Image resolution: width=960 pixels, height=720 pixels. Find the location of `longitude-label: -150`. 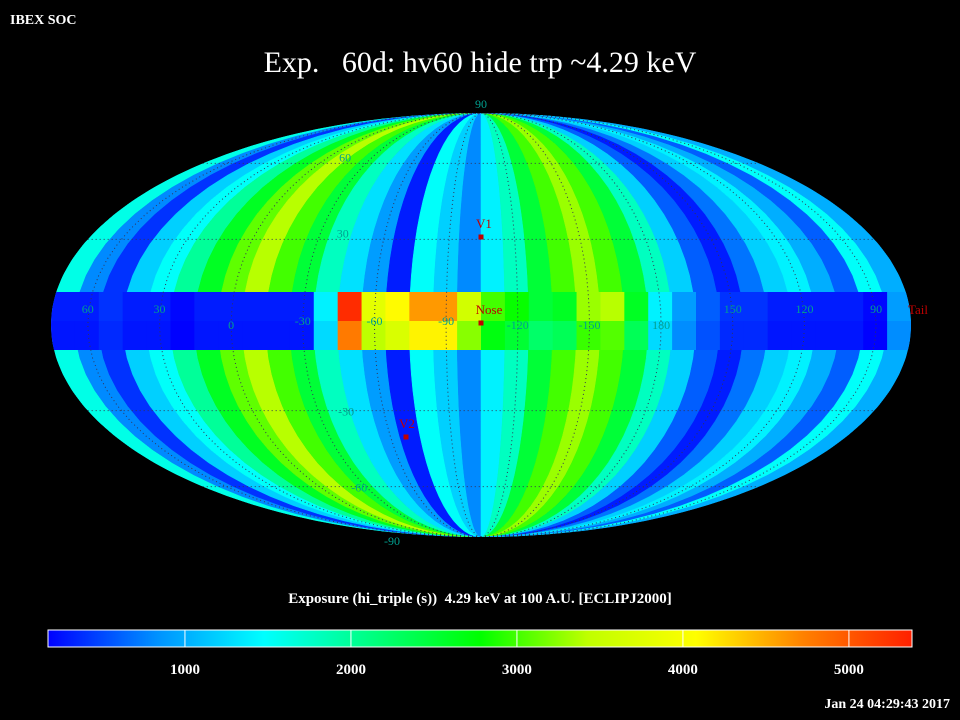

longitude-label: -150 is located at coordinates (589, 325).